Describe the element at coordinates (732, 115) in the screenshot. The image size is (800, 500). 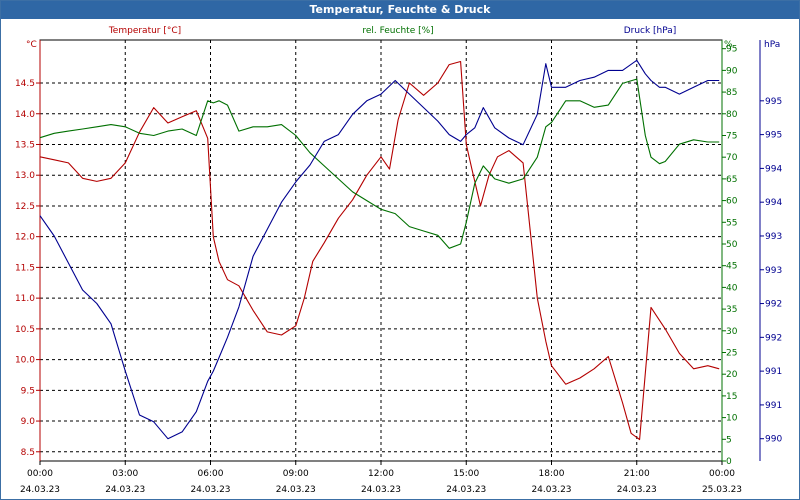
I see `humidity-tick-label: 80` at that location.